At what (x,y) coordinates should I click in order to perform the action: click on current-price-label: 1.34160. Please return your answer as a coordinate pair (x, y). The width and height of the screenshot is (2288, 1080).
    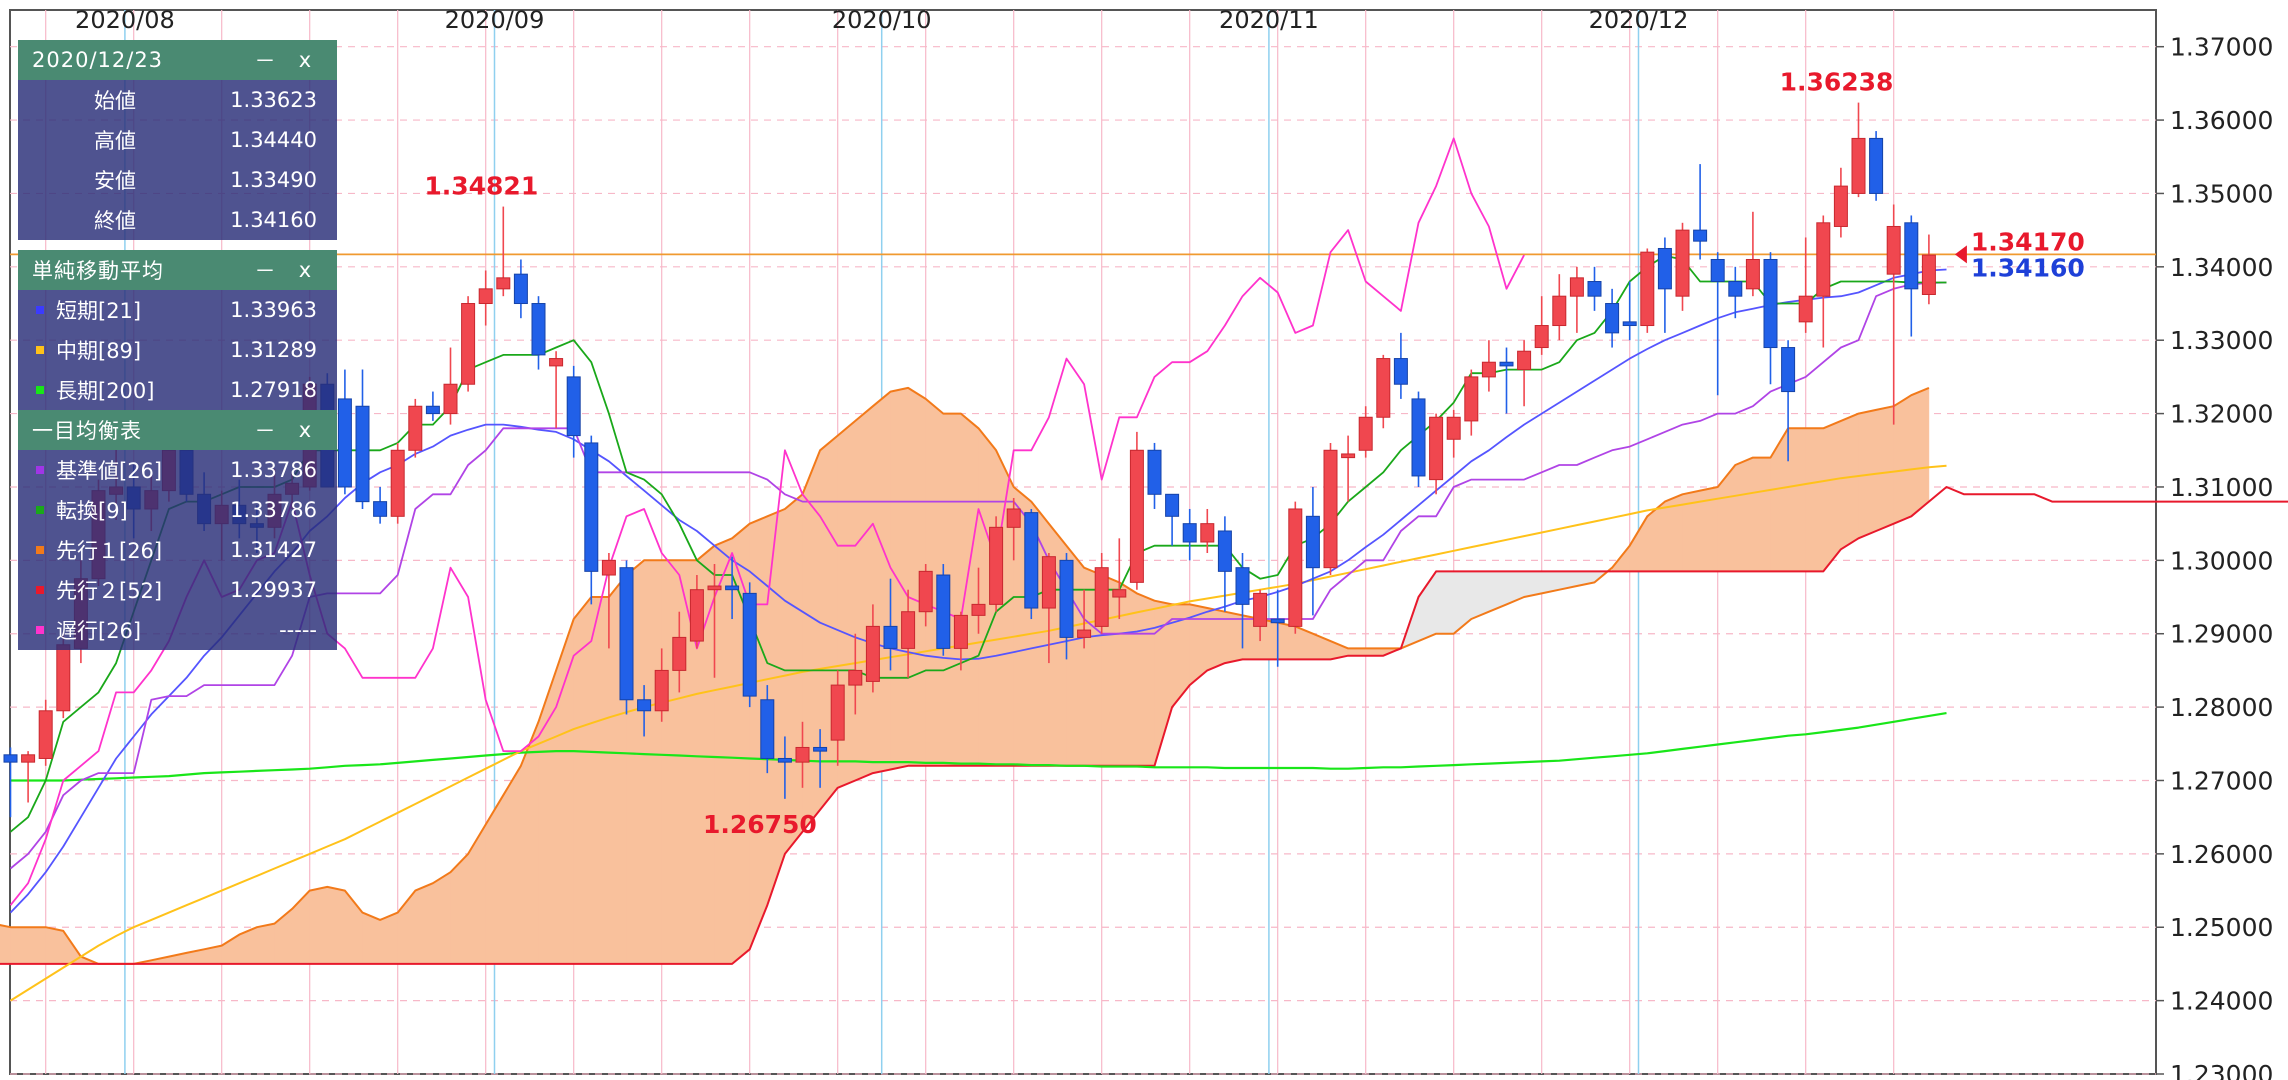
    Looking at the image, I should click on (2028, 267).